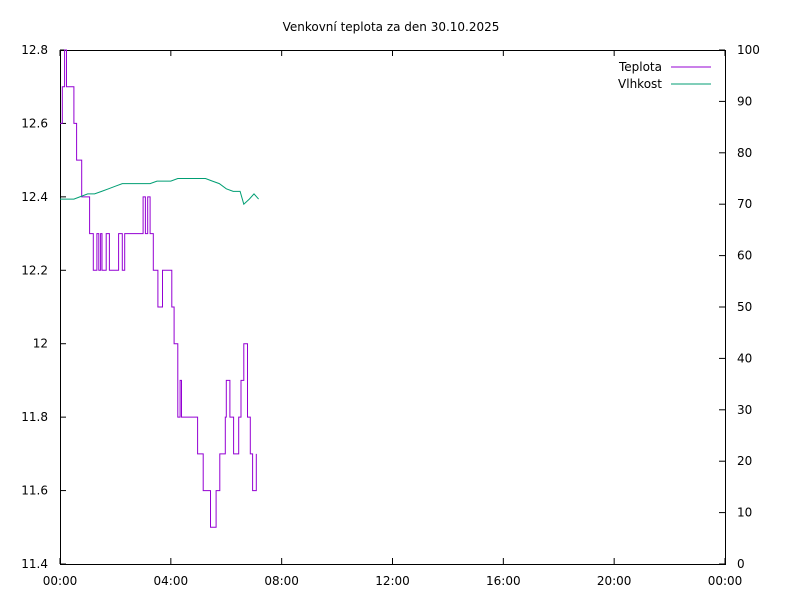 The height and width of the screenshot is (600, 800). I want to click on y-right-tick-label: 40, so click(744, 358).